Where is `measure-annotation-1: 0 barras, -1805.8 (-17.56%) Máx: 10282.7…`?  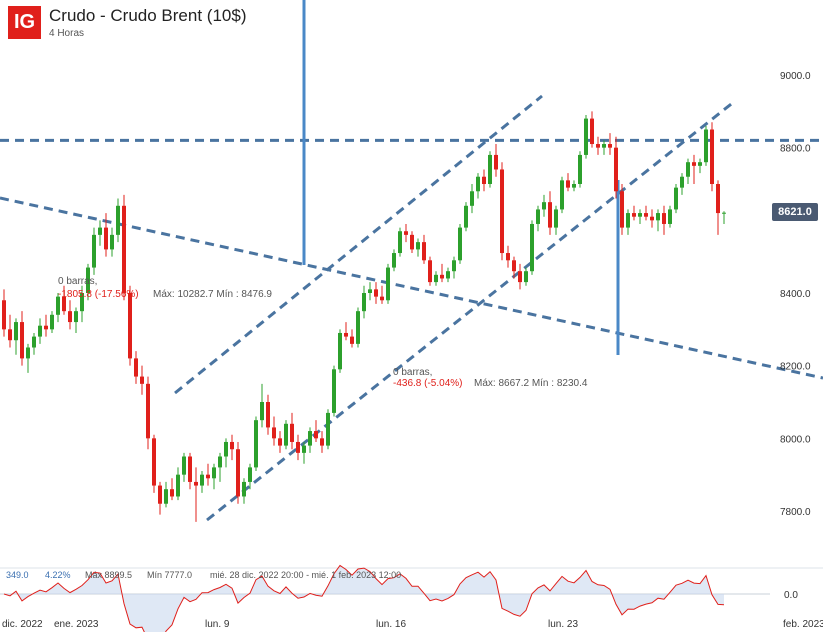
measure-annotation-1: 0 barras, -1805.8 (-17.56%) Máx: 10282.7… is located at coordinates (165, 288).